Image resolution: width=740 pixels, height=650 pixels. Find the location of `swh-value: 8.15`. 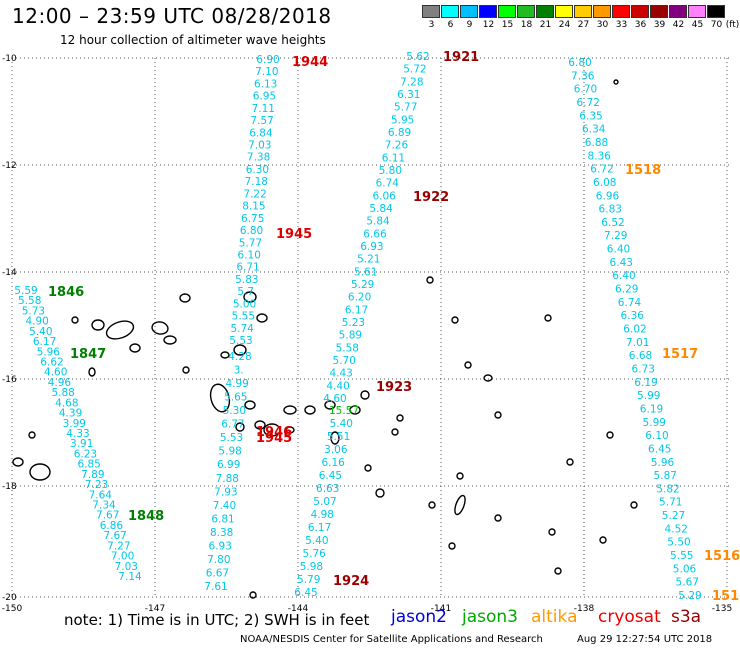

swh-value: 8.15 is located at coordinates (253, 207).